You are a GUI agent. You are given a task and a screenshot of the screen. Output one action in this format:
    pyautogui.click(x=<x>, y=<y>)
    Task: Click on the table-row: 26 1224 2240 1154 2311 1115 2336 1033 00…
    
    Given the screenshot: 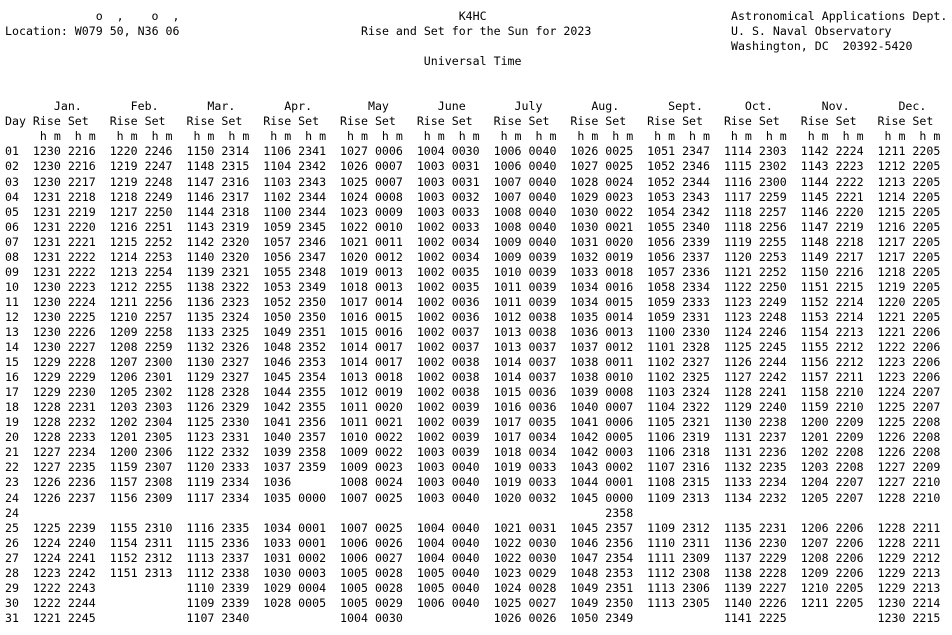 What is the action you would take?
    pyautogui.click(x=473, y=542)
    